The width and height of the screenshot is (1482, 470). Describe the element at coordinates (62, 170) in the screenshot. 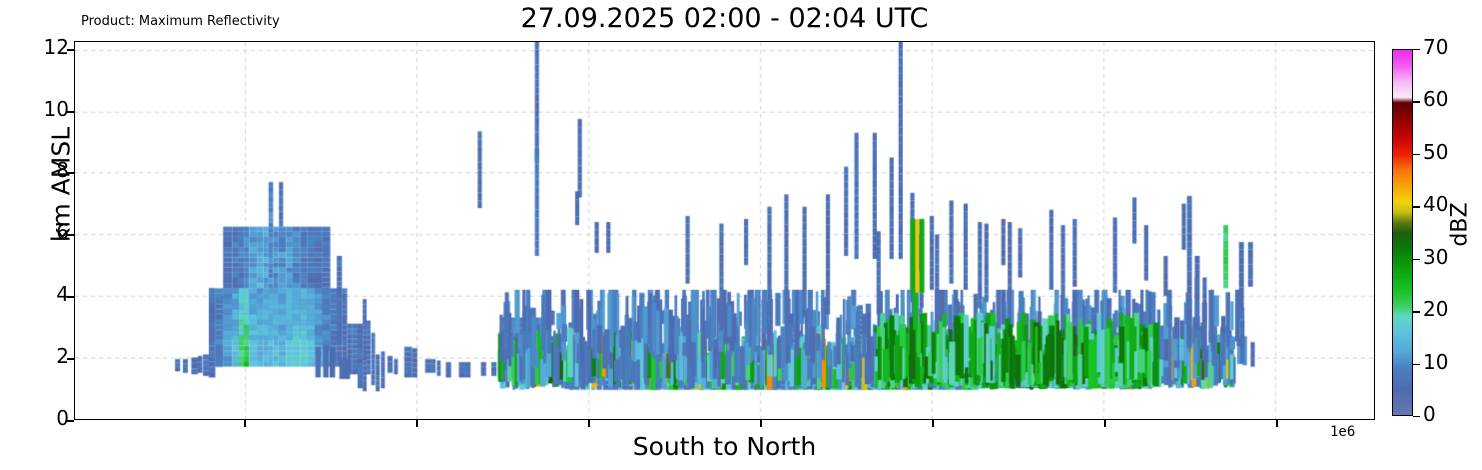

I see `y-axis-tick-8: 8` at that location.